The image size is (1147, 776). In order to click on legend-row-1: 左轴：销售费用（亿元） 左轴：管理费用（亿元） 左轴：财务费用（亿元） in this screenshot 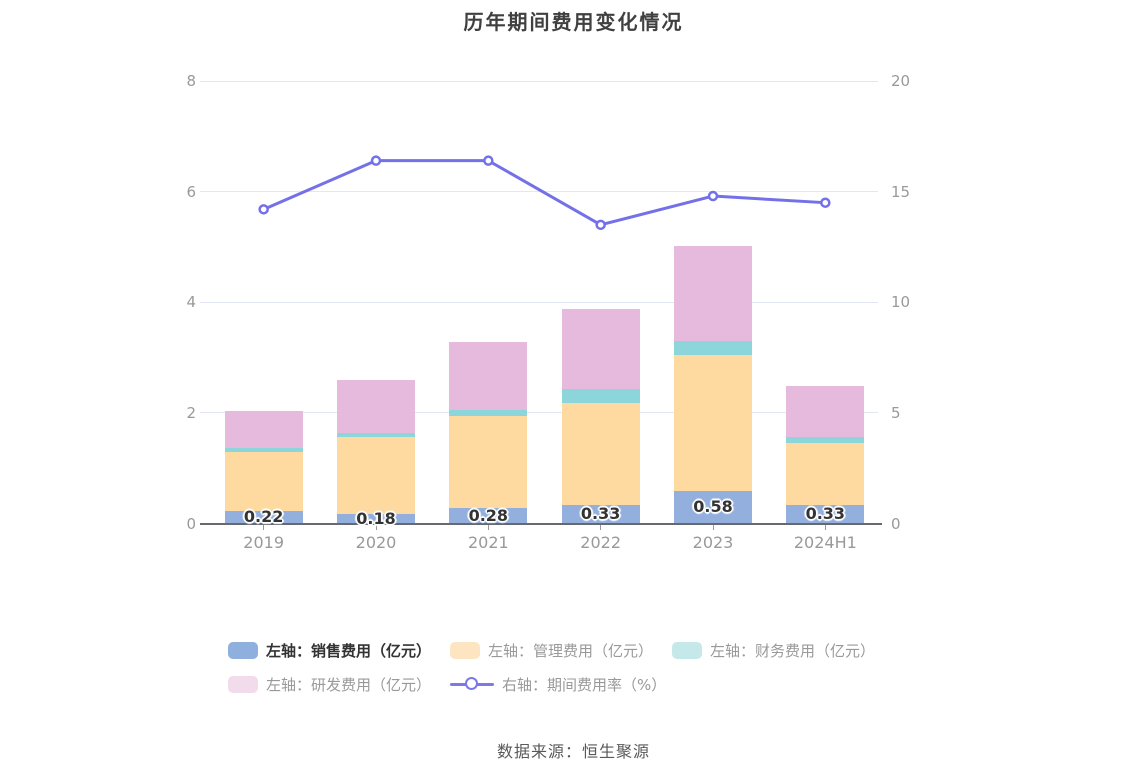, I will do `click(551, 650)`.